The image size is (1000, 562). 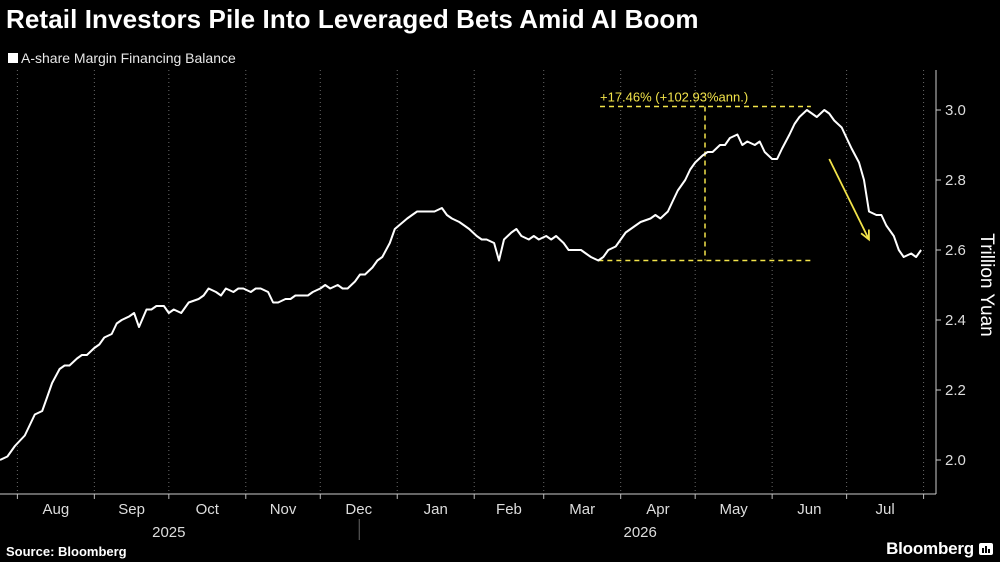 What do you see at coordinates (582, 509) in the screenshot?
I see `x-tick-label: Mar` at bounding box center [582, 509].